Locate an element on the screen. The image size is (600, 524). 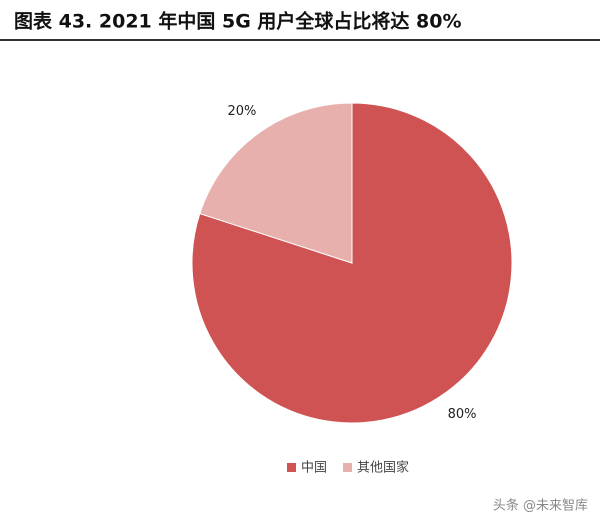
pie-slice is located at coordinates (276, 183).